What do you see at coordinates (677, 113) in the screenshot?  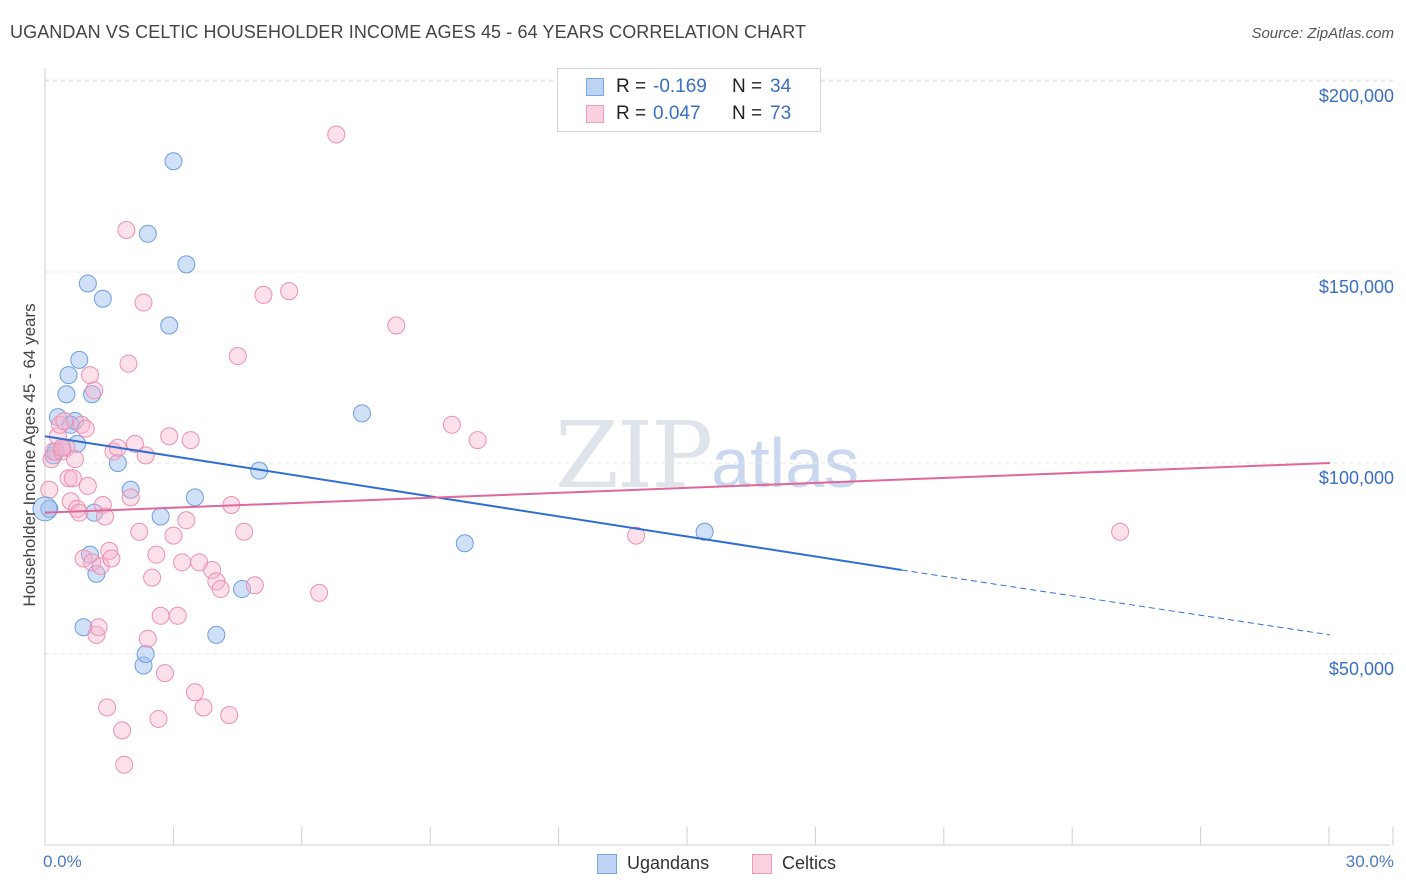 I see `legend-r-value: 0.047` at bounding box center [677, 113].